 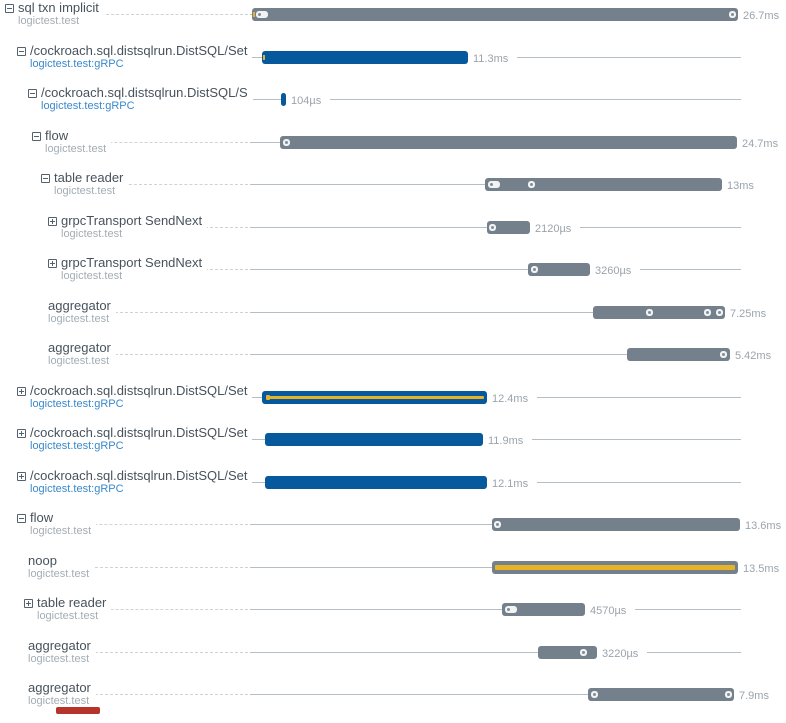 What do you see at coordinates (78, 710) in the screenshot?
I see `partial-row-red-bar` at bounding box center [78, 710].